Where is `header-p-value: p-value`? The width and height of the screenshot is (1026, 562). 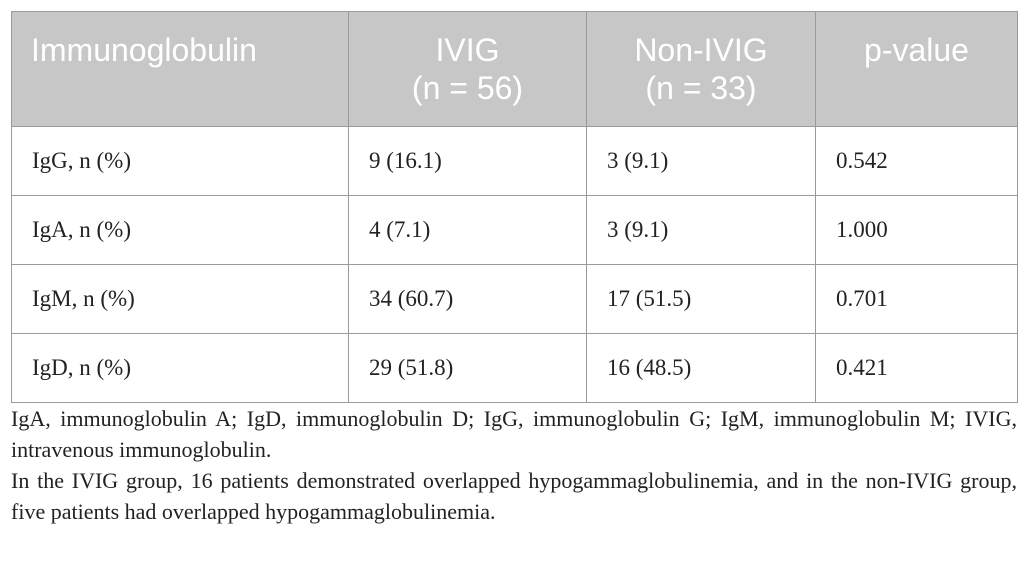 header-p-value: p-value is located at coordinates (916, 69).